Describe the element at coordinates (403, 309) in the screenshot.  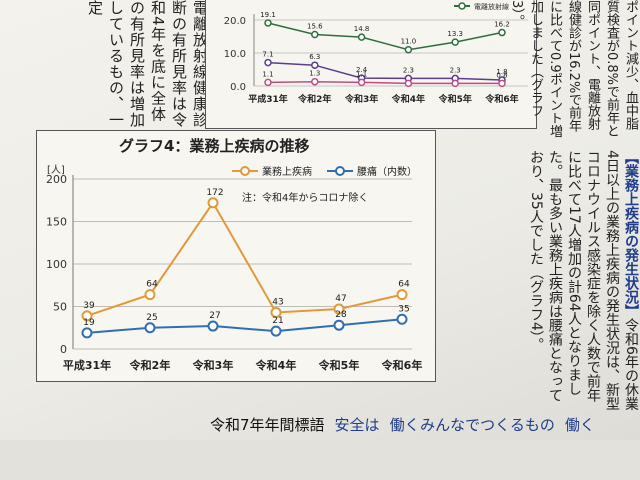
I see `data-label: 35` at that location.